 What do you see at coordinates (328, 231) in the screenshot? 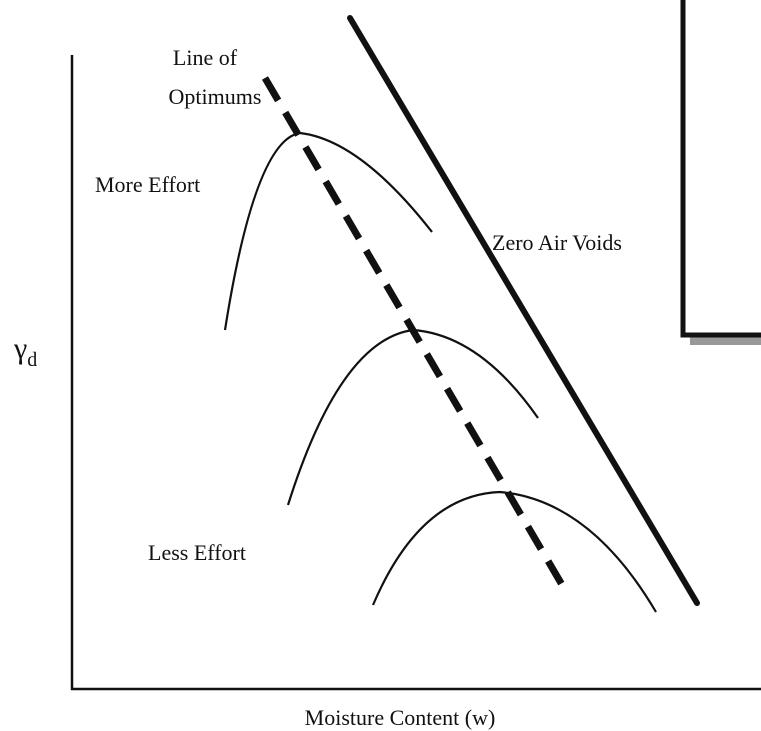
I see `compaction-curve-high` at bounding box center [328, 231].